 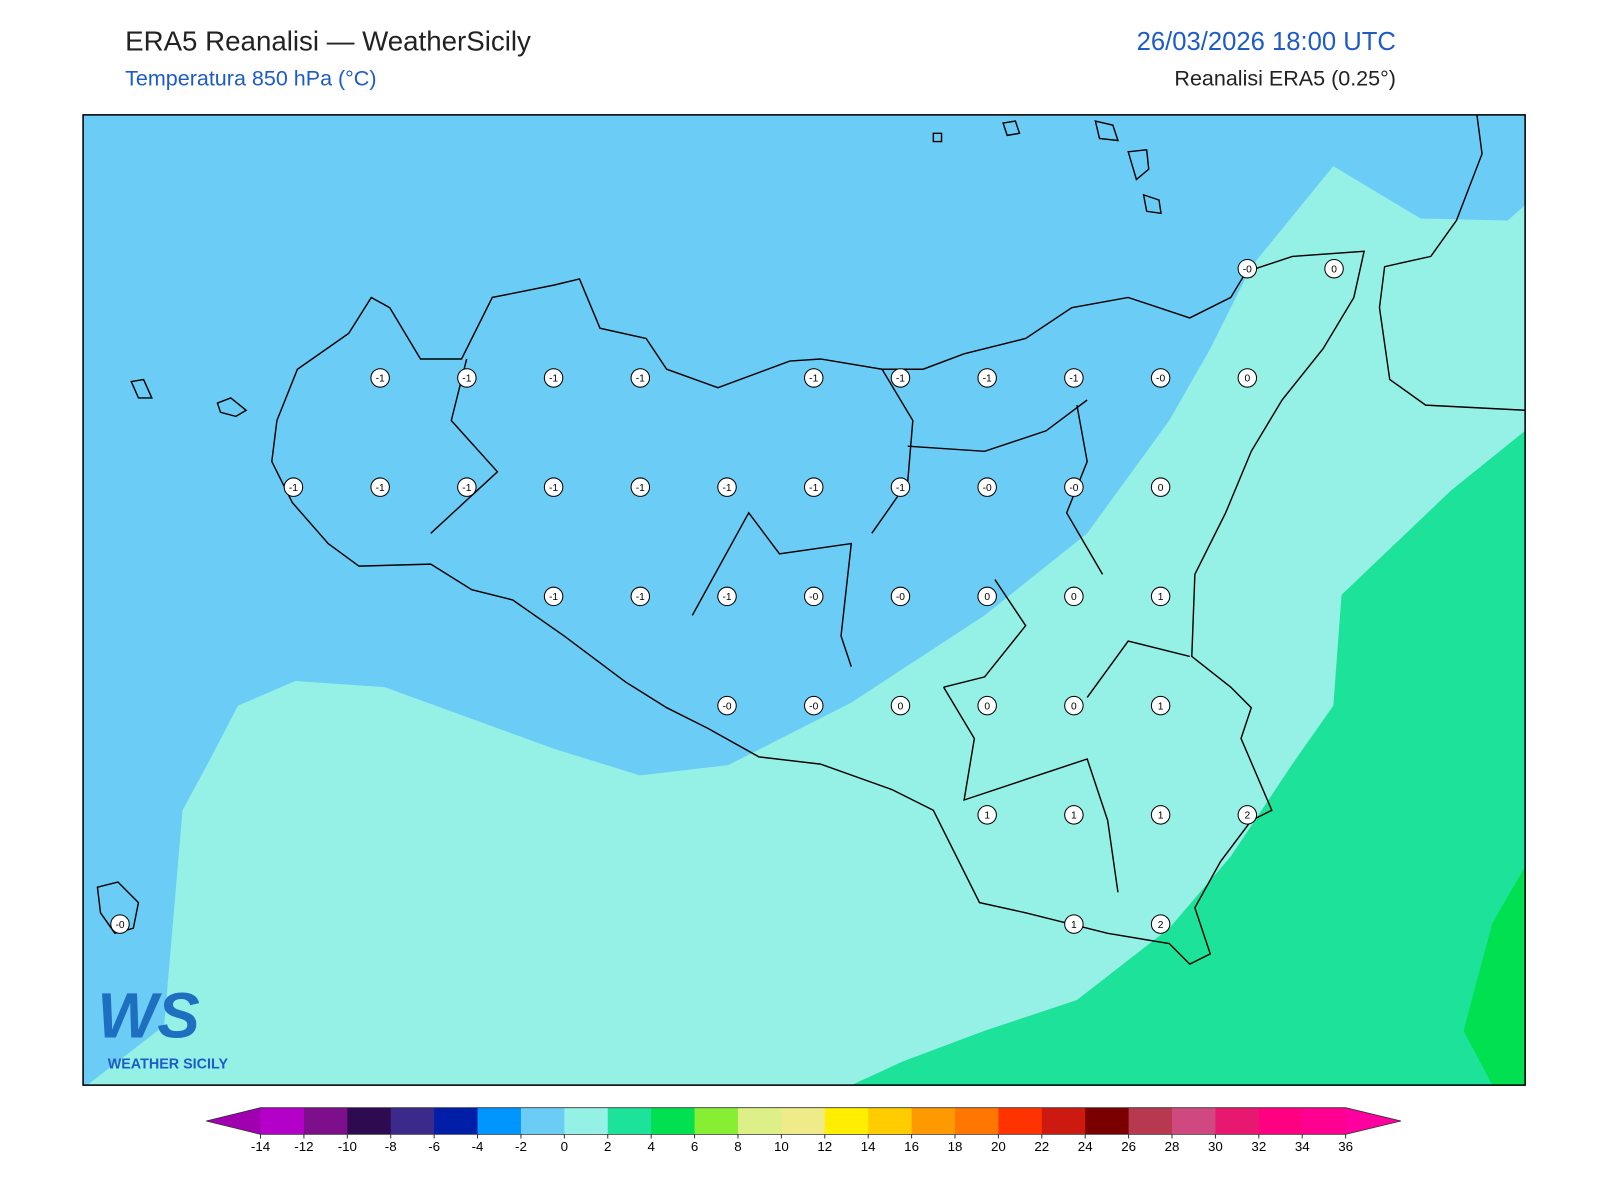 What do you see at coordinates (868, 1146) in the screenshot?
I see `colorbar-label: 14` at bounding box center [868, 1146].